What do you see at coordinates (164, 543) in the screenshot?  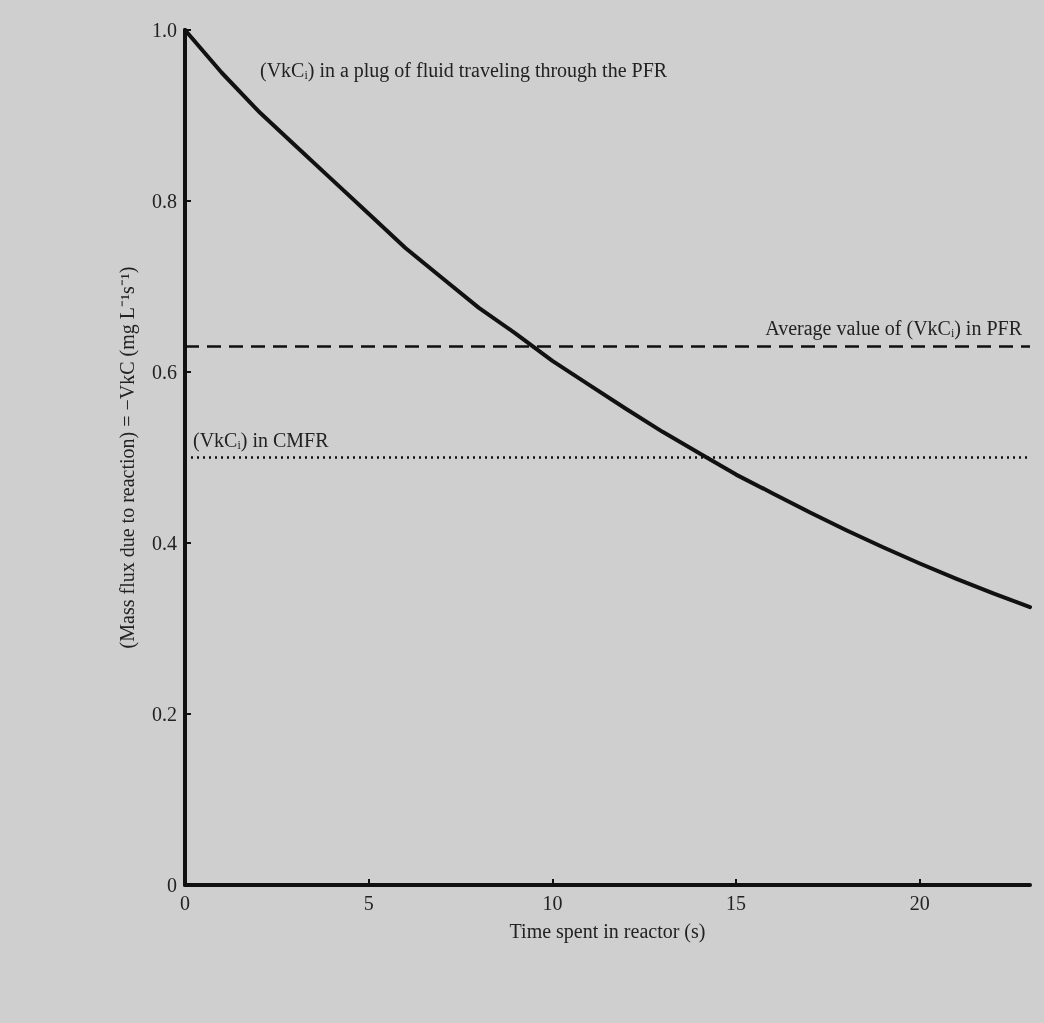 I see `y-tick-label: 0.4` at bounding box center [164, 543].